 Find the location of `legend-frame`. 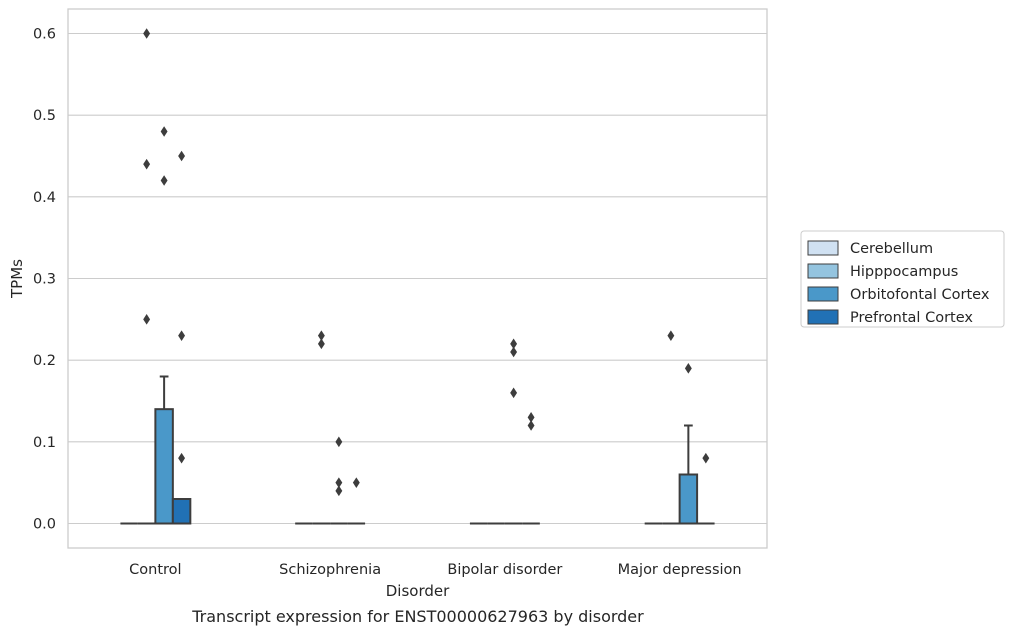

legend-frame is located at coordinates (902, 279).